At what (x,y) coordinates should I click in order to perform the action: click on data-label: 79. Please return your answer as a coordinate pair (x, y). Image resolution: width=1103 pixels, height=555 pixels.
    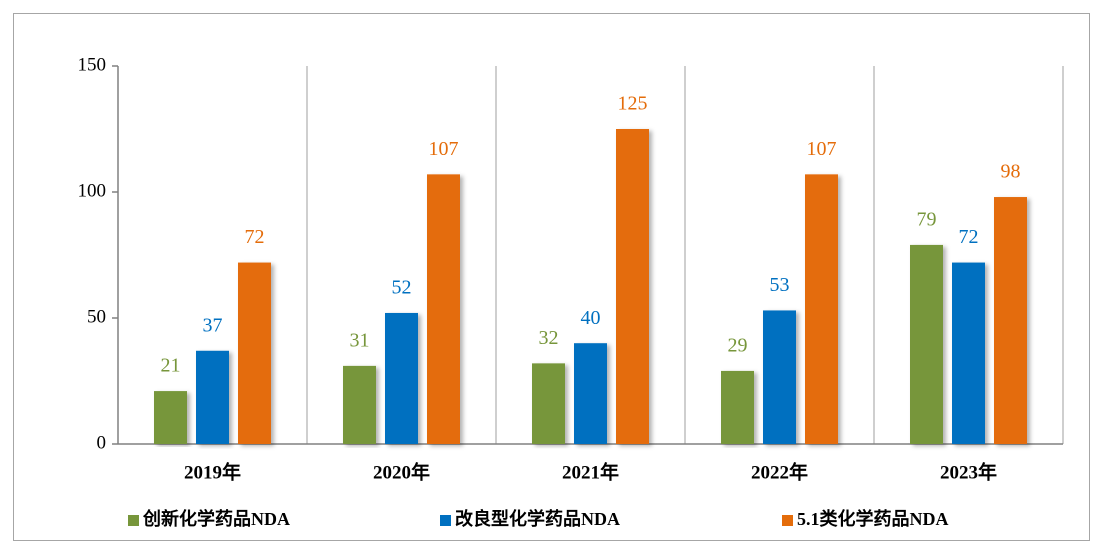
    Looking at the image, I should click on (927, 220).